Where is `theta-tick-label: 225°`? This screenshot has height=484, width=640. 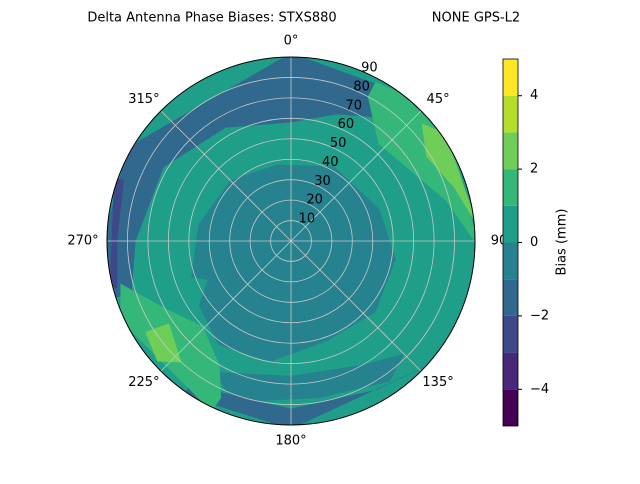
theta-tick-label: 225° is located at coordinates (143, 382).